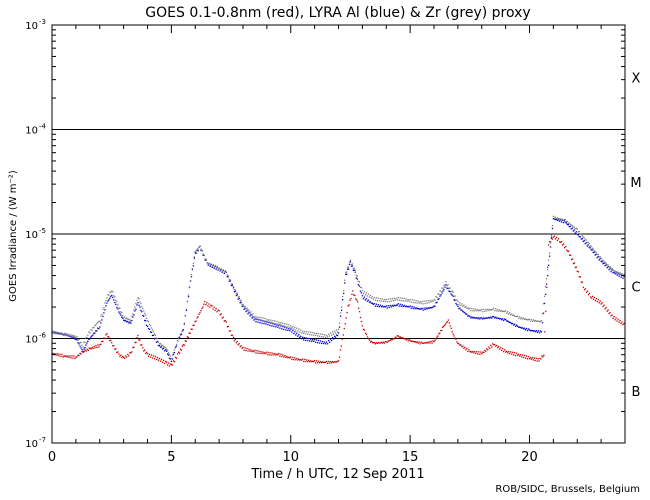 This screenshot has height=500, width=650. Describe the element at coordinates (31, 235) in the screenshot. I see `y-tick-label: 10` at that location.